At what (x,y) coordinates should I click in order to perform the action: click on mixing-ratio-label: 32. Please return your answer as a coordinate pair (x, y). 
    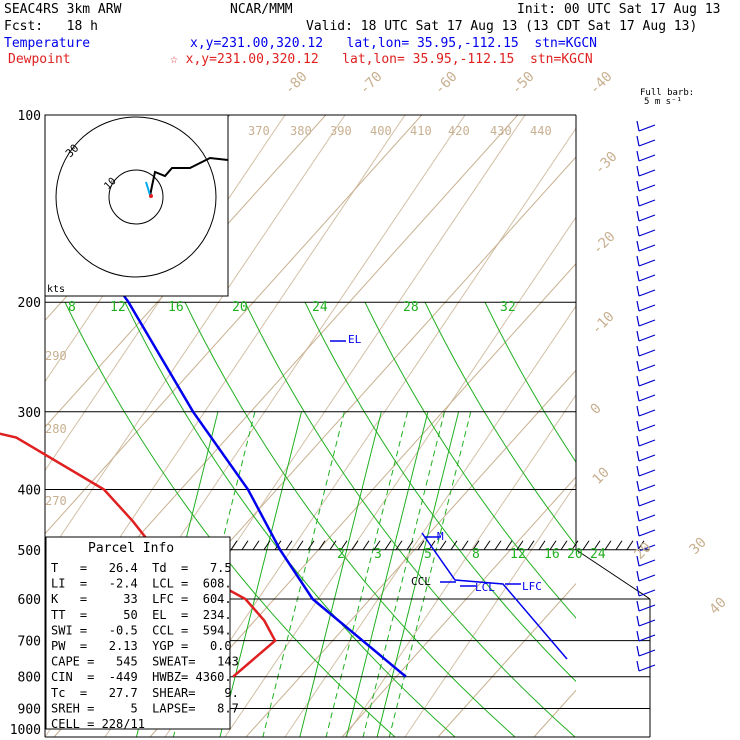
    Looking at the image, I should click on (508, 307).